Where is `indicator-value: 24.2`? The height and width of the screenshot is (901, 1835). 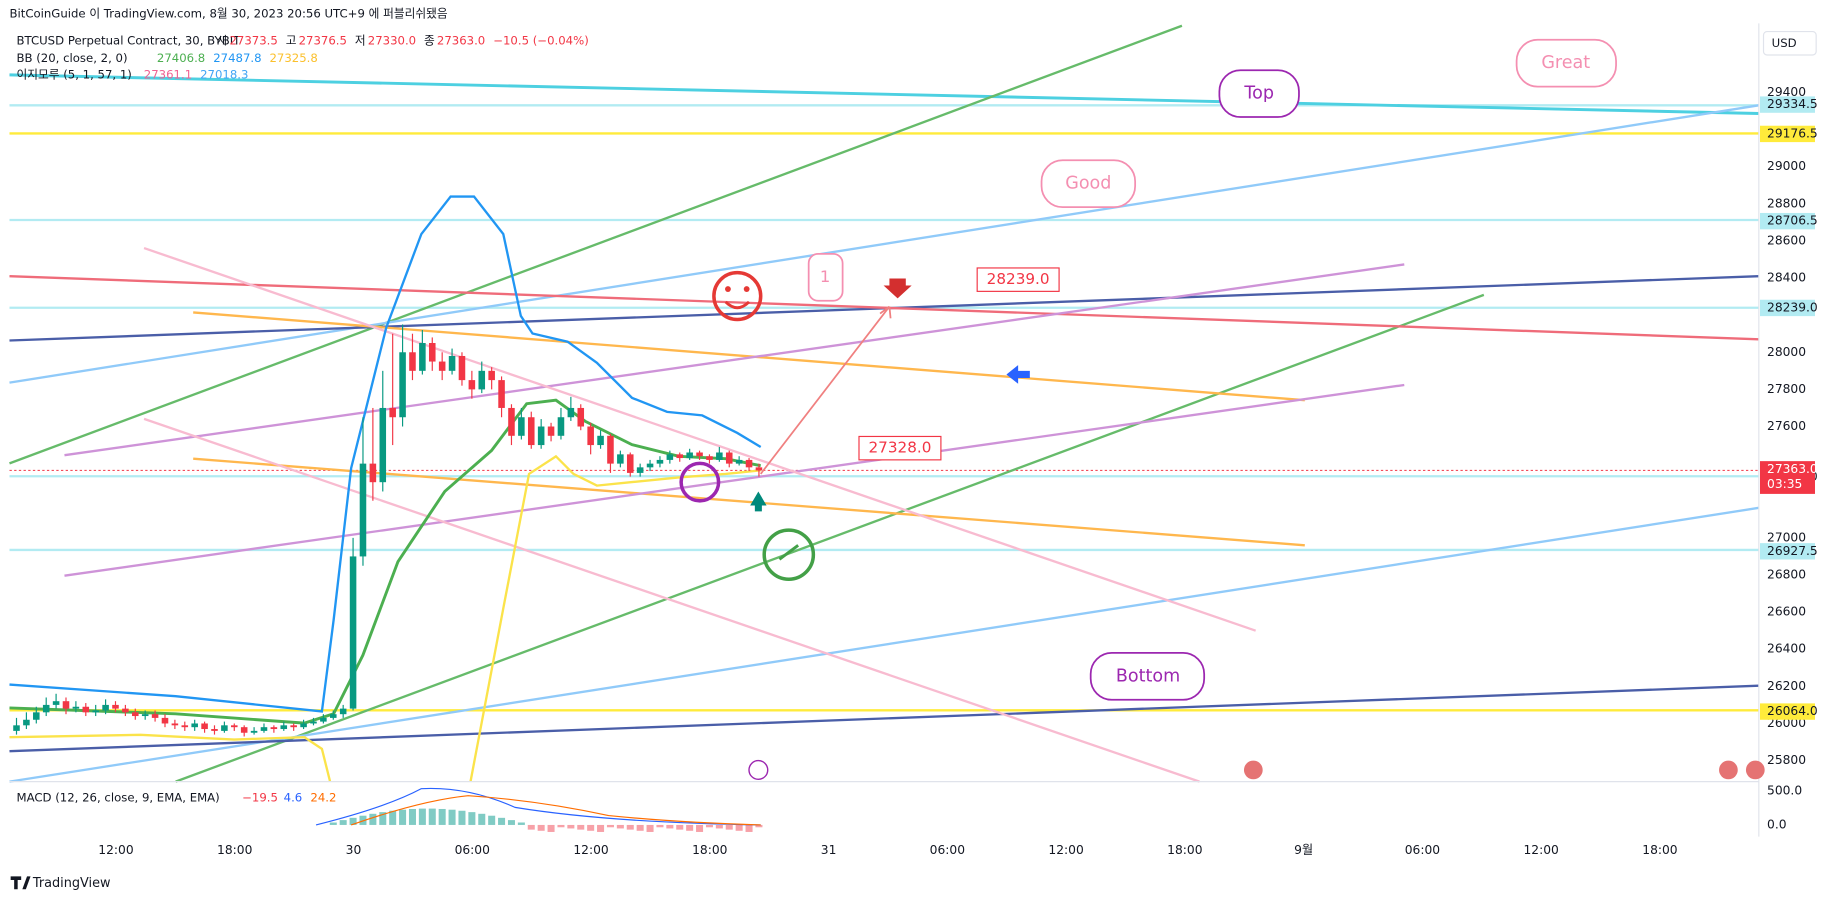 indicator-value: 24.2 is located at coordinates (323, 798).